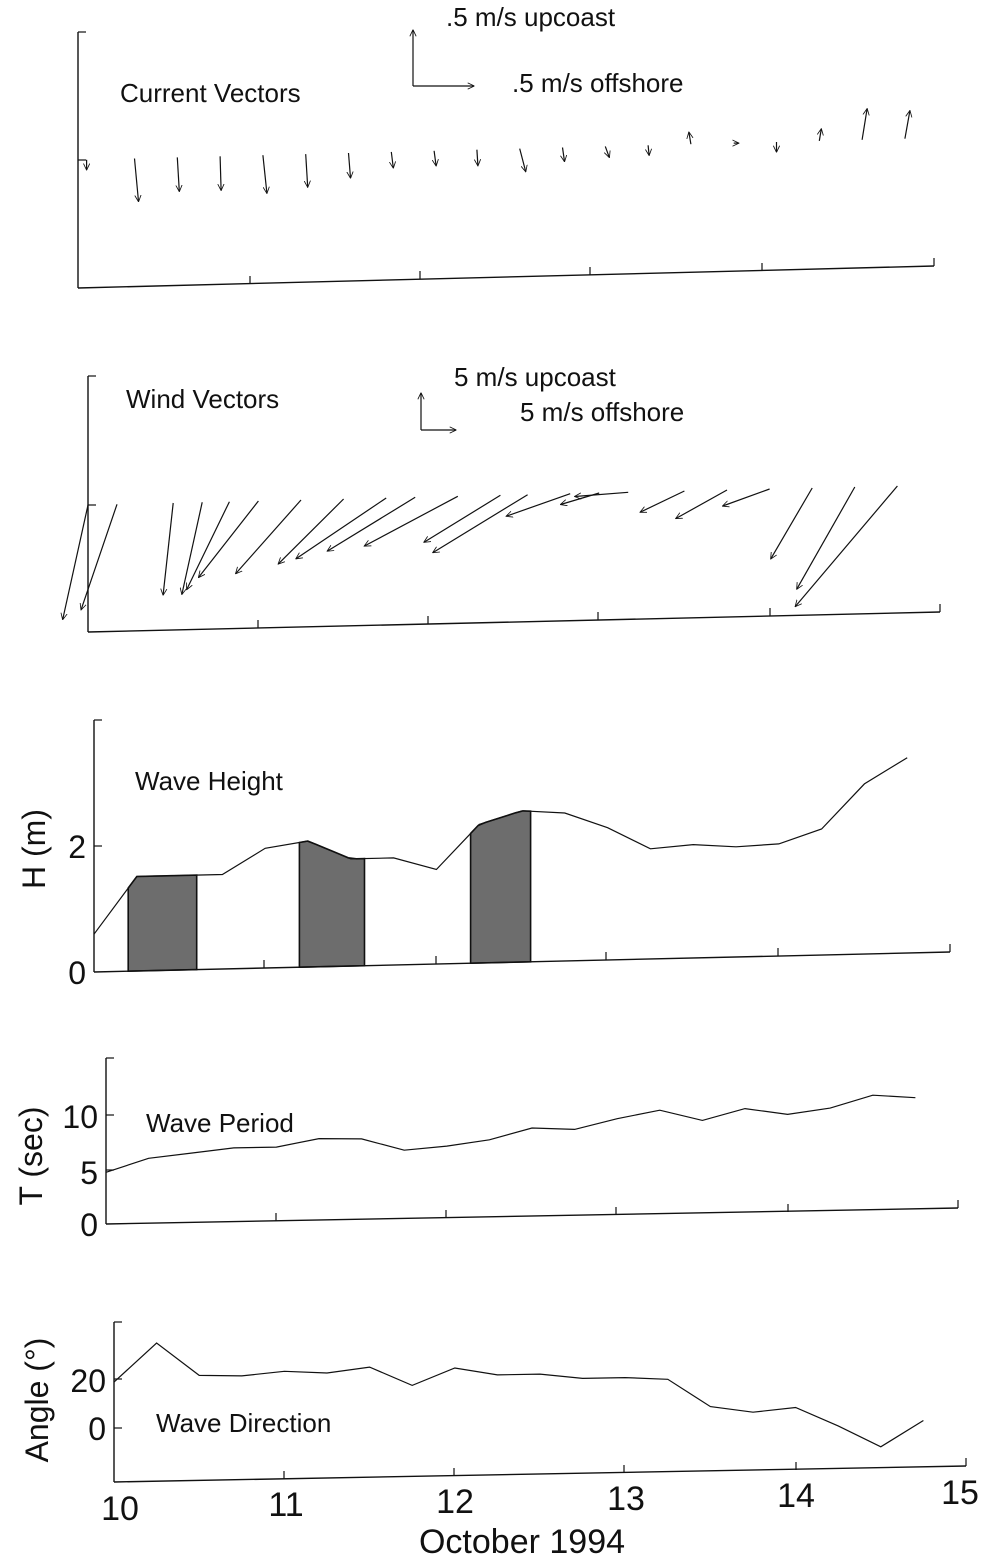 Image resolution: width=997 pixels, height=1563 pixels. I want to click on current-axes, so click(506, 160).